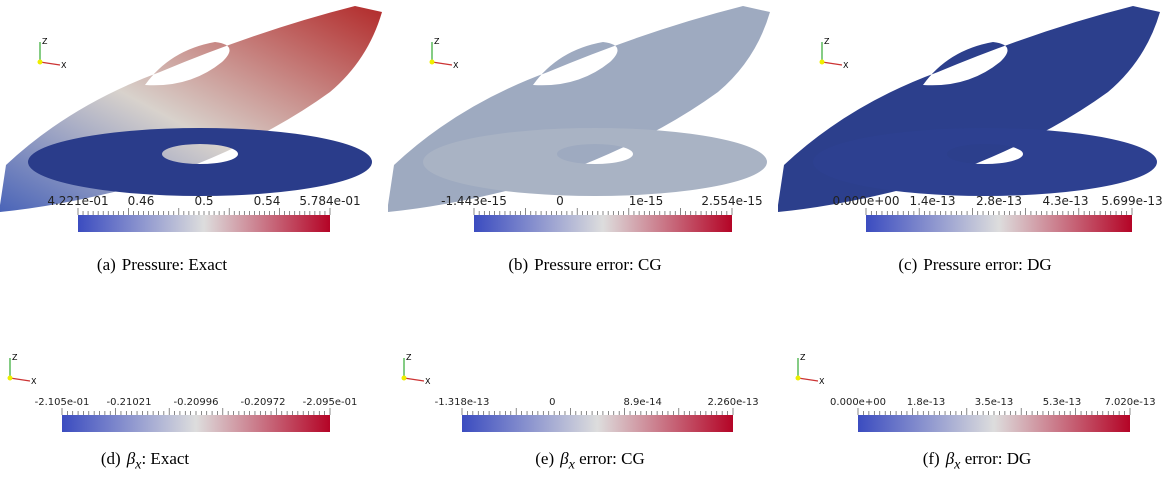  What do you see at coordinates (1062, 402) in the screenshot?
I see `colorbar-label: 5.3e-13` at bounding box center [1062, 402].